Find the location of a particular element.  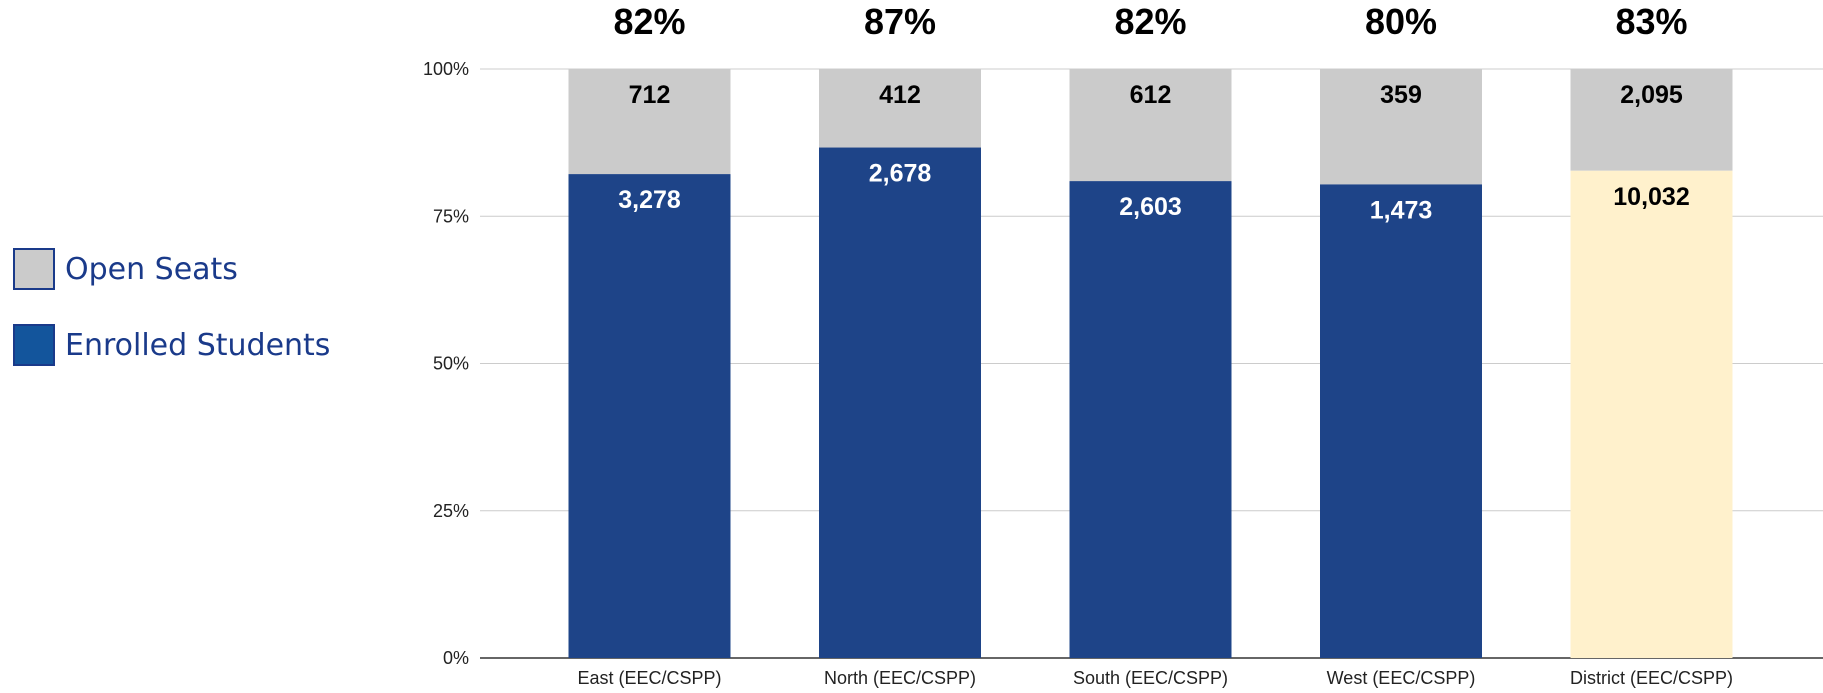

x-tick-label: West (EEC/CSPP) is located at coordinates (1401, 678).